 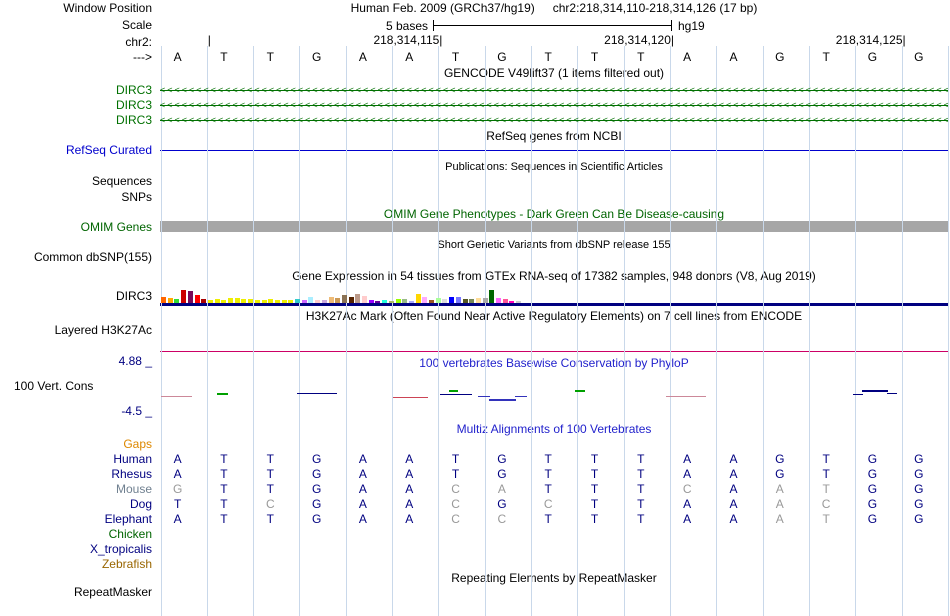 I want to click on track-label-dog: Dog, so click(x=140, y=504).